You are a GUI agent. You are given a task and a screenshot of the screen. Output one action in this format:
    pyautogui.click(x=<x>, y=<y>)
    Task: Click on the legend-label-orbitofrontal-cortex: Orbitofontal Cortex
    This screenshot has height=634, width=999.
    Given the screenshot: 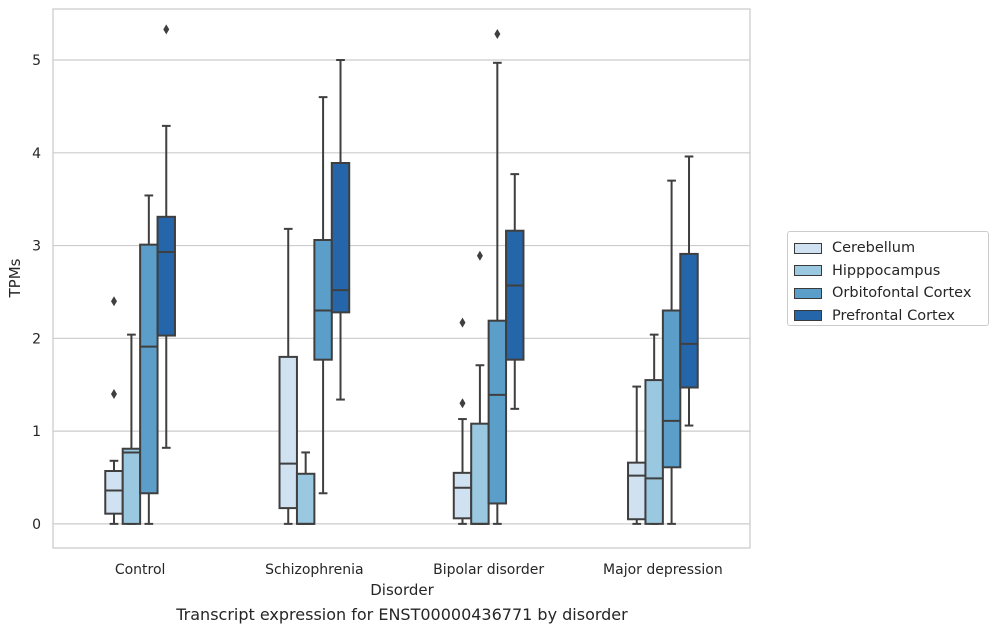 What is the action you would take?
    pyautogui.click(x=902, y=293)
    